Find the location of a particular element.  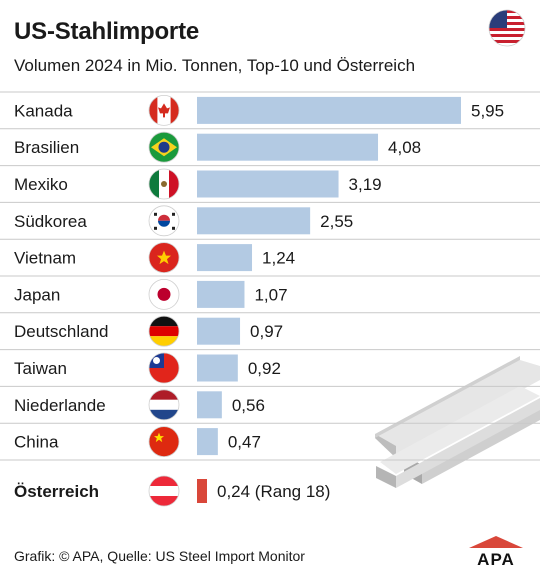

category-label: Deutschland is located at coordinates (61, 331).